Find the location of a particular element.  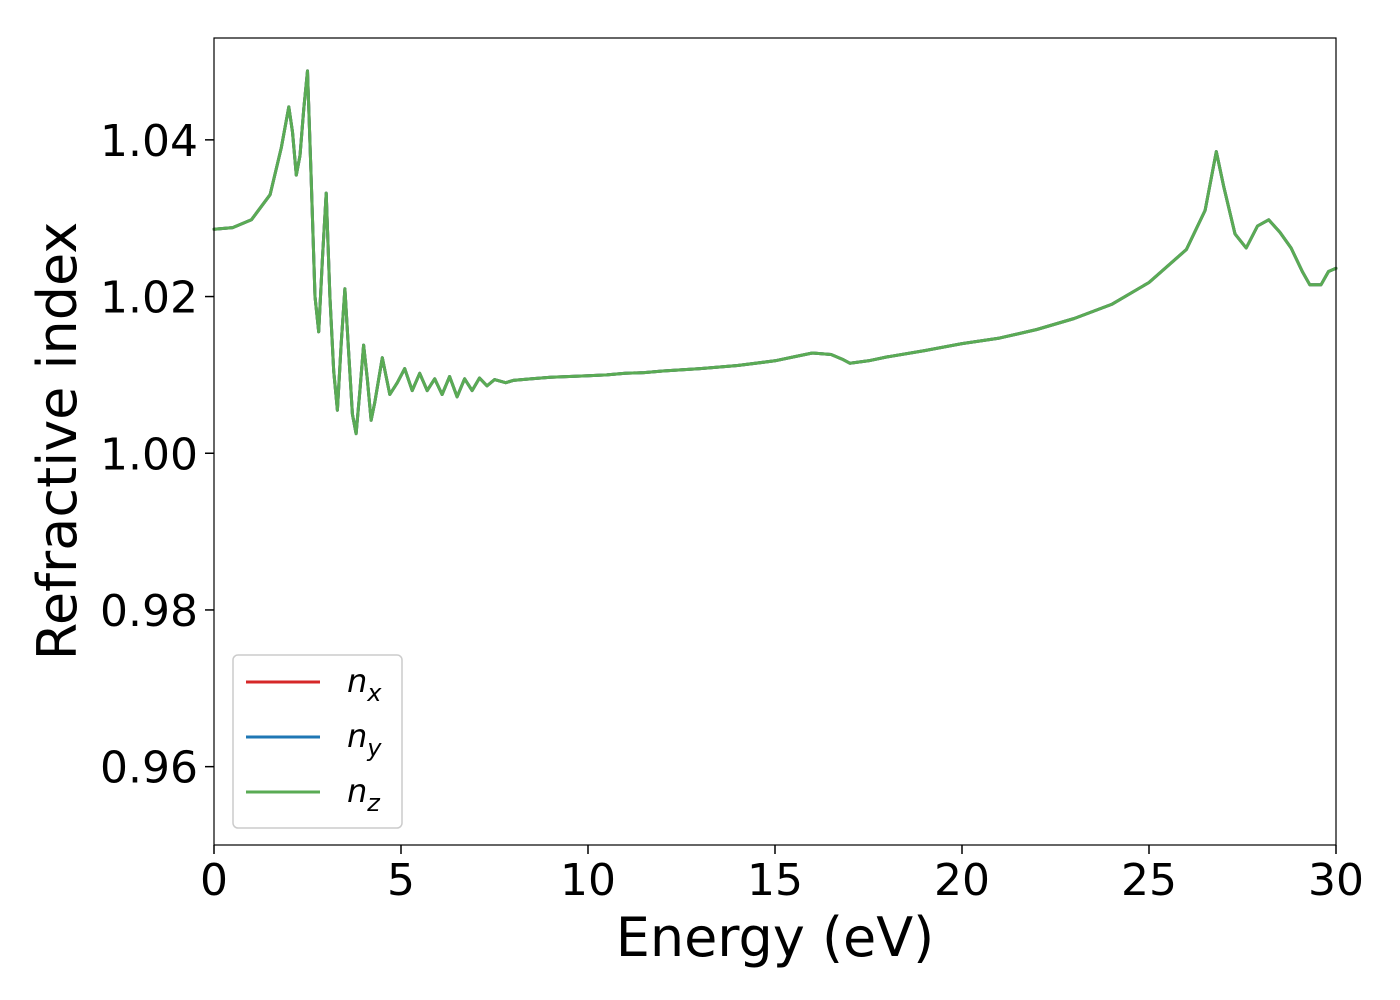

x-axis-title: Energy (eV) is located at coordinates (775, 937).